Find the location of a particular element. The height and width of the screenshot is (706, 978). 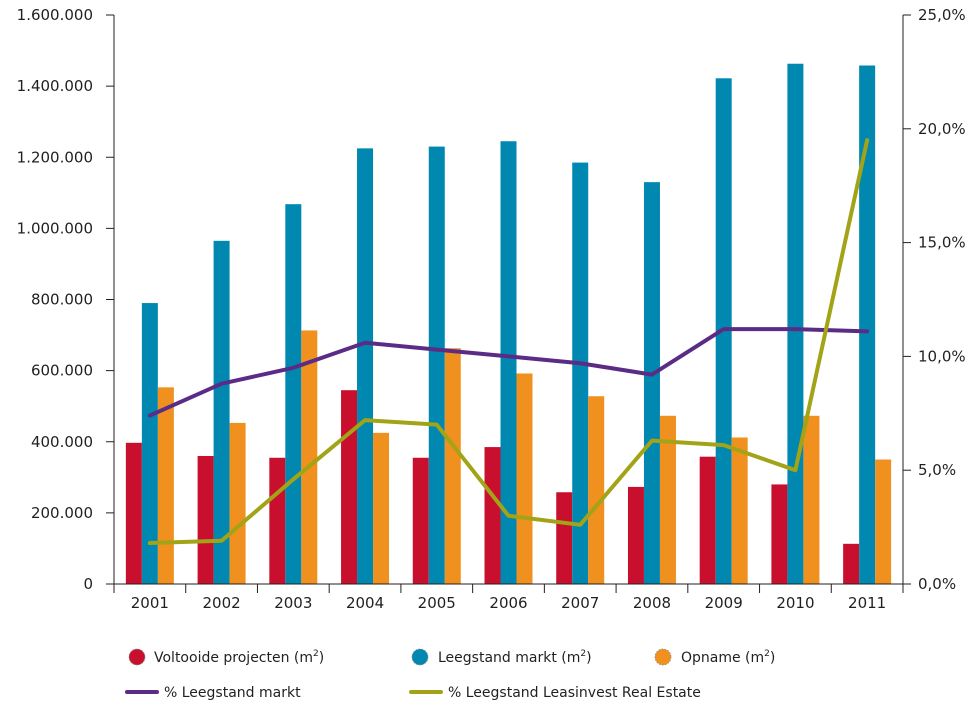

line-pct-leegstand-markt is located at coordinates (508, 372).